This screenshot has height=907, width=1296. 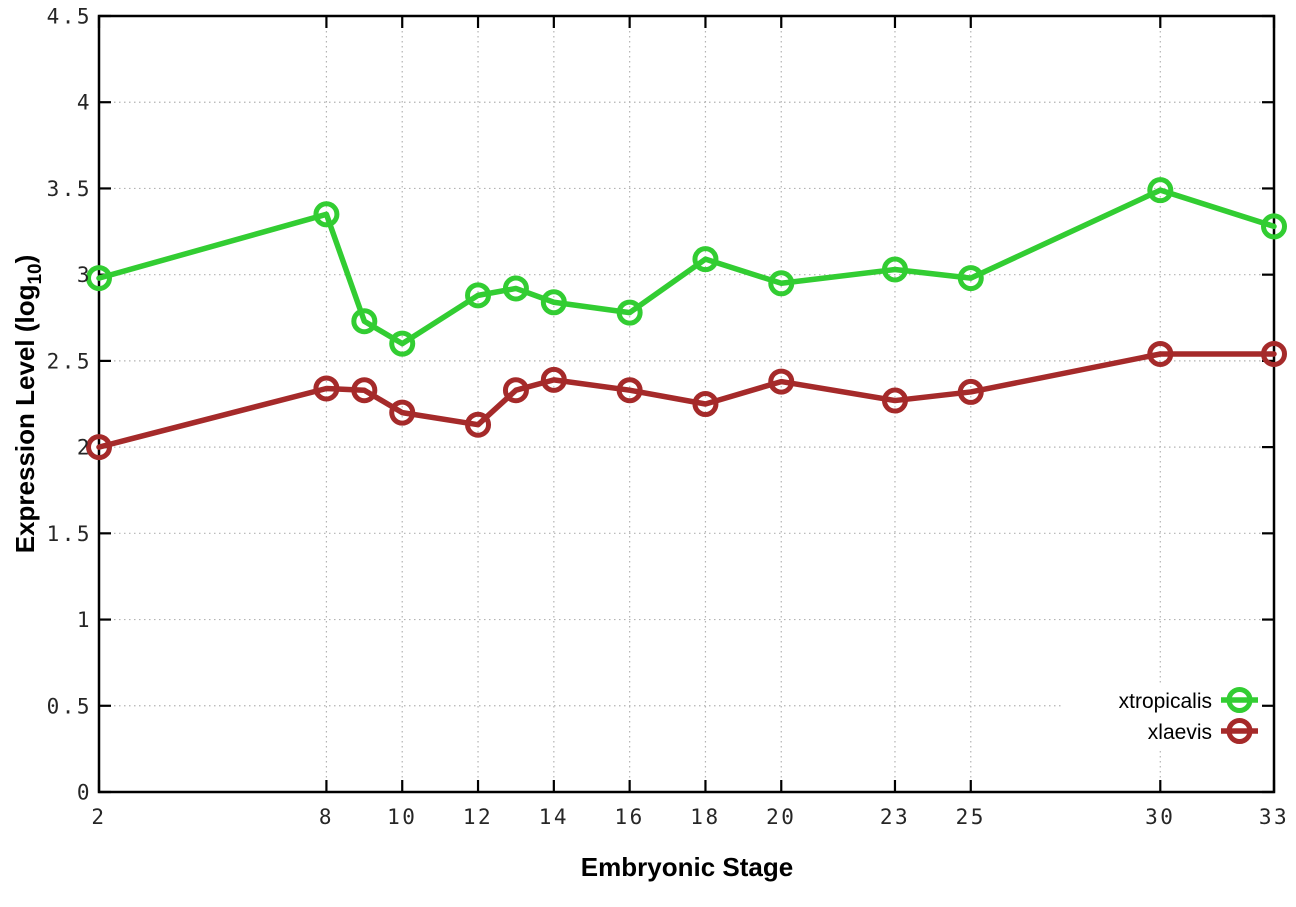 I want to click on y-tick-label: 1, so click(x=84, y=620).